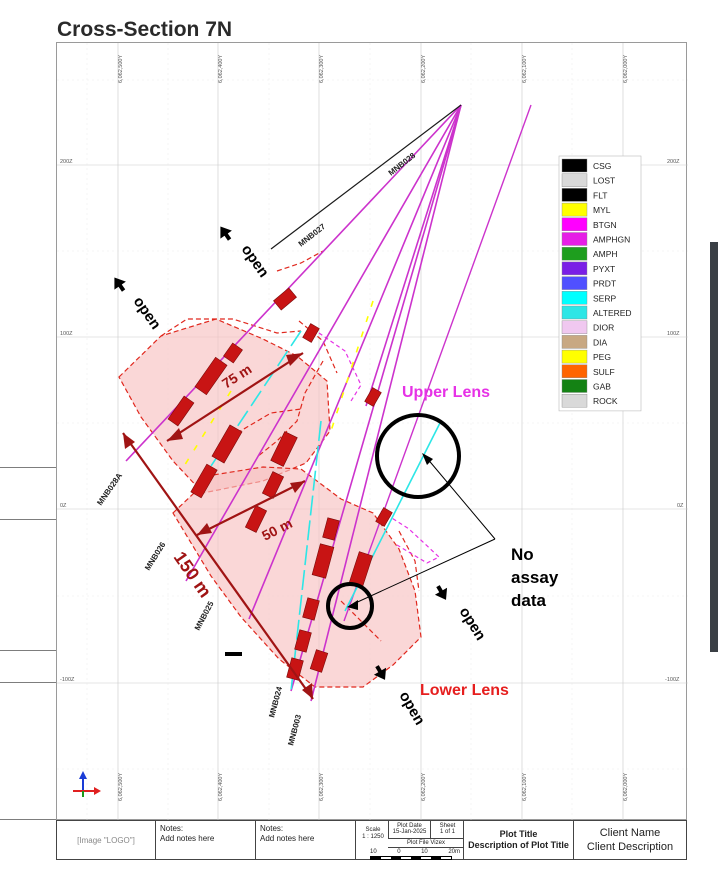 The image size is (718, 884). I want to click on svg-text: assay, so click(535, 577).